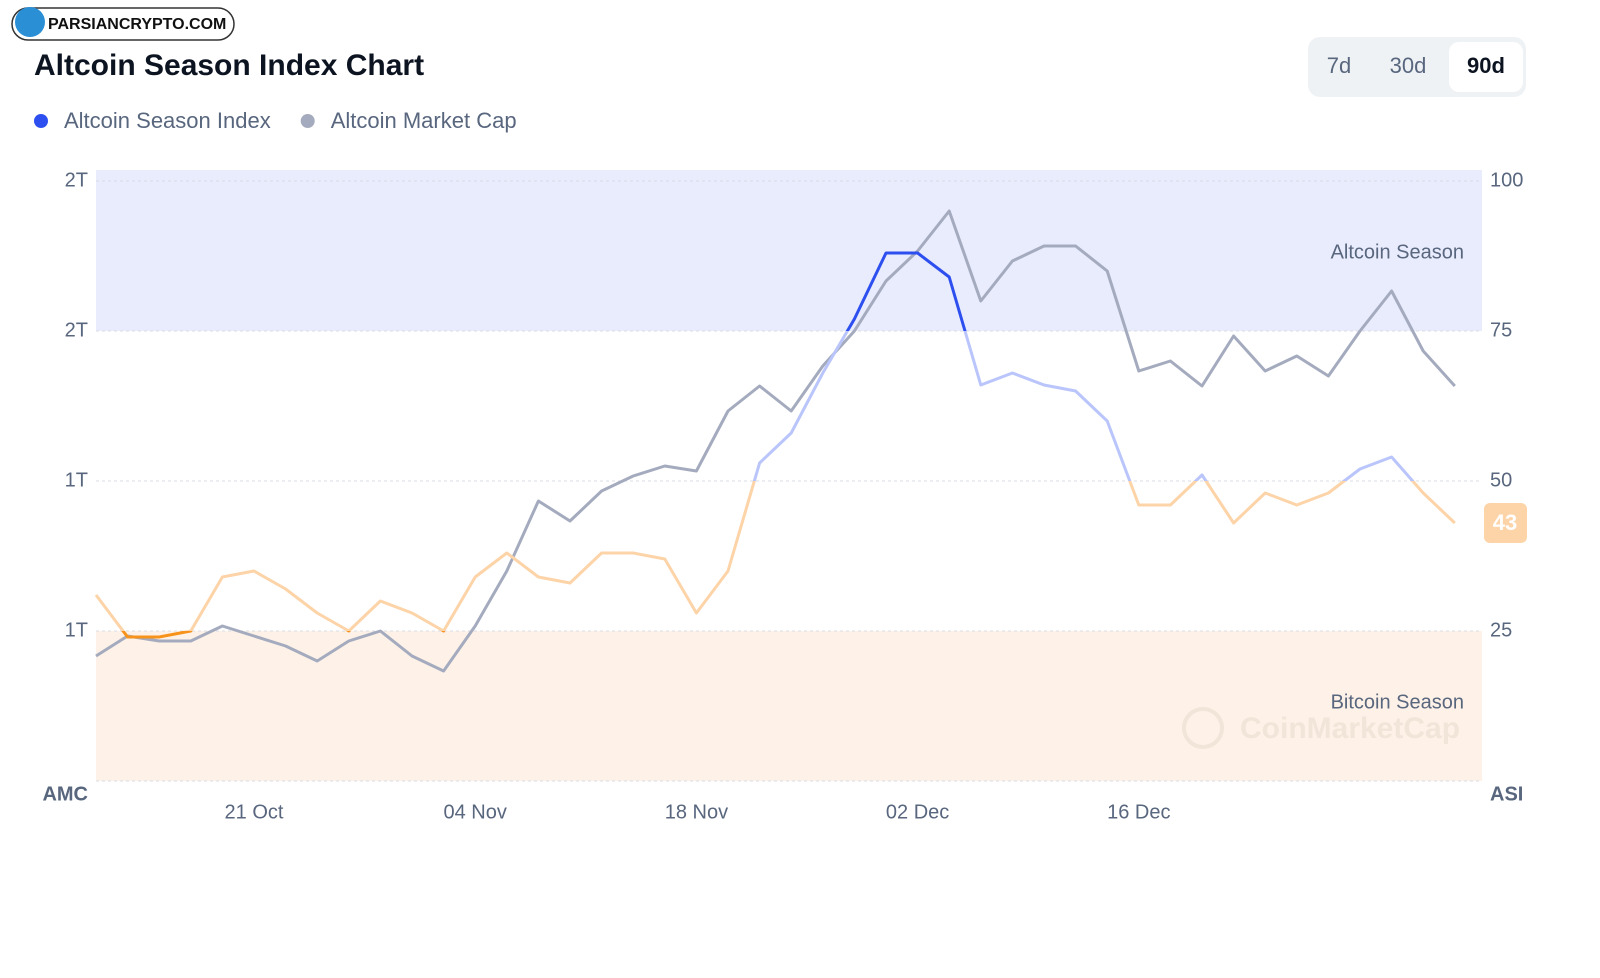 The height and width of the screenshot is (978, 1600). What do you see at coordinates (696, 812) in the screenshot?
I see `x-tick-label: 18 Nov` at bounding box center [696, 812].